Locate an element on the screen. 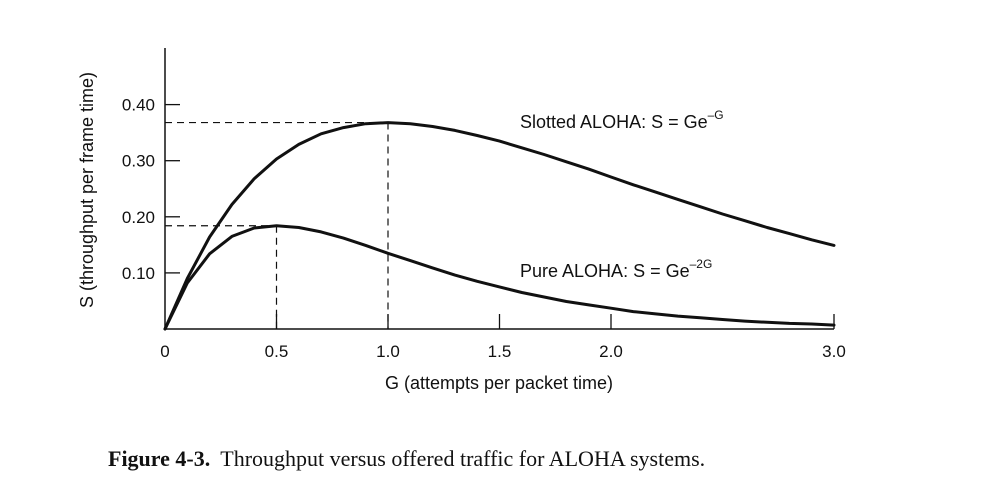  y-tick-label: 0.20 is located at coordinates (138, 217).